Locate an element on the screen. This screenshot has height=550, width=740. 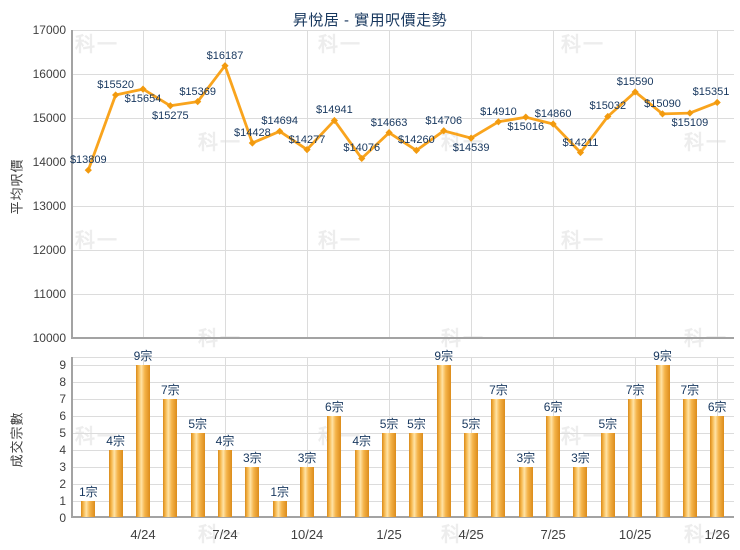
data-point-label: $14428 is located at coordinates (252, 132).